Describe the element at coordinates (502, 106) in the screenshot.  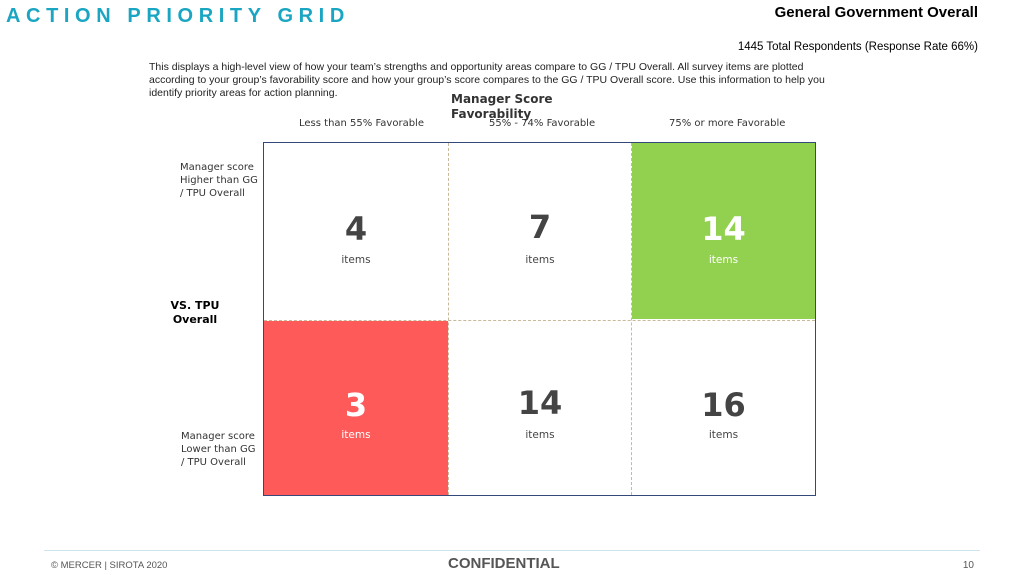
I see `favorability-title: Manager Score Favorability` at that location.